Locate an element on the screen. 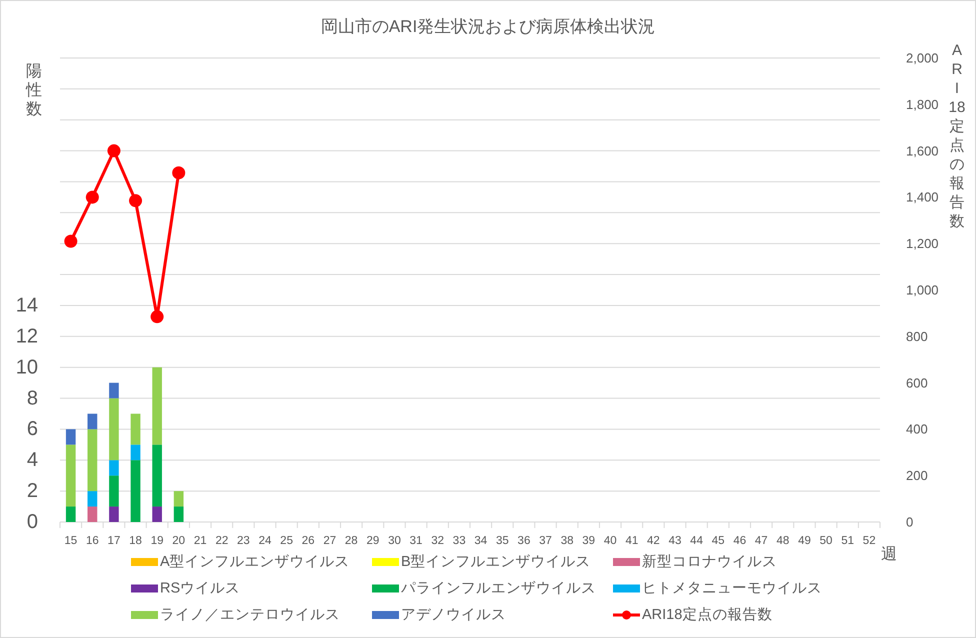  text: ARI18定点の報告数 is located at coordinates (957, 136).